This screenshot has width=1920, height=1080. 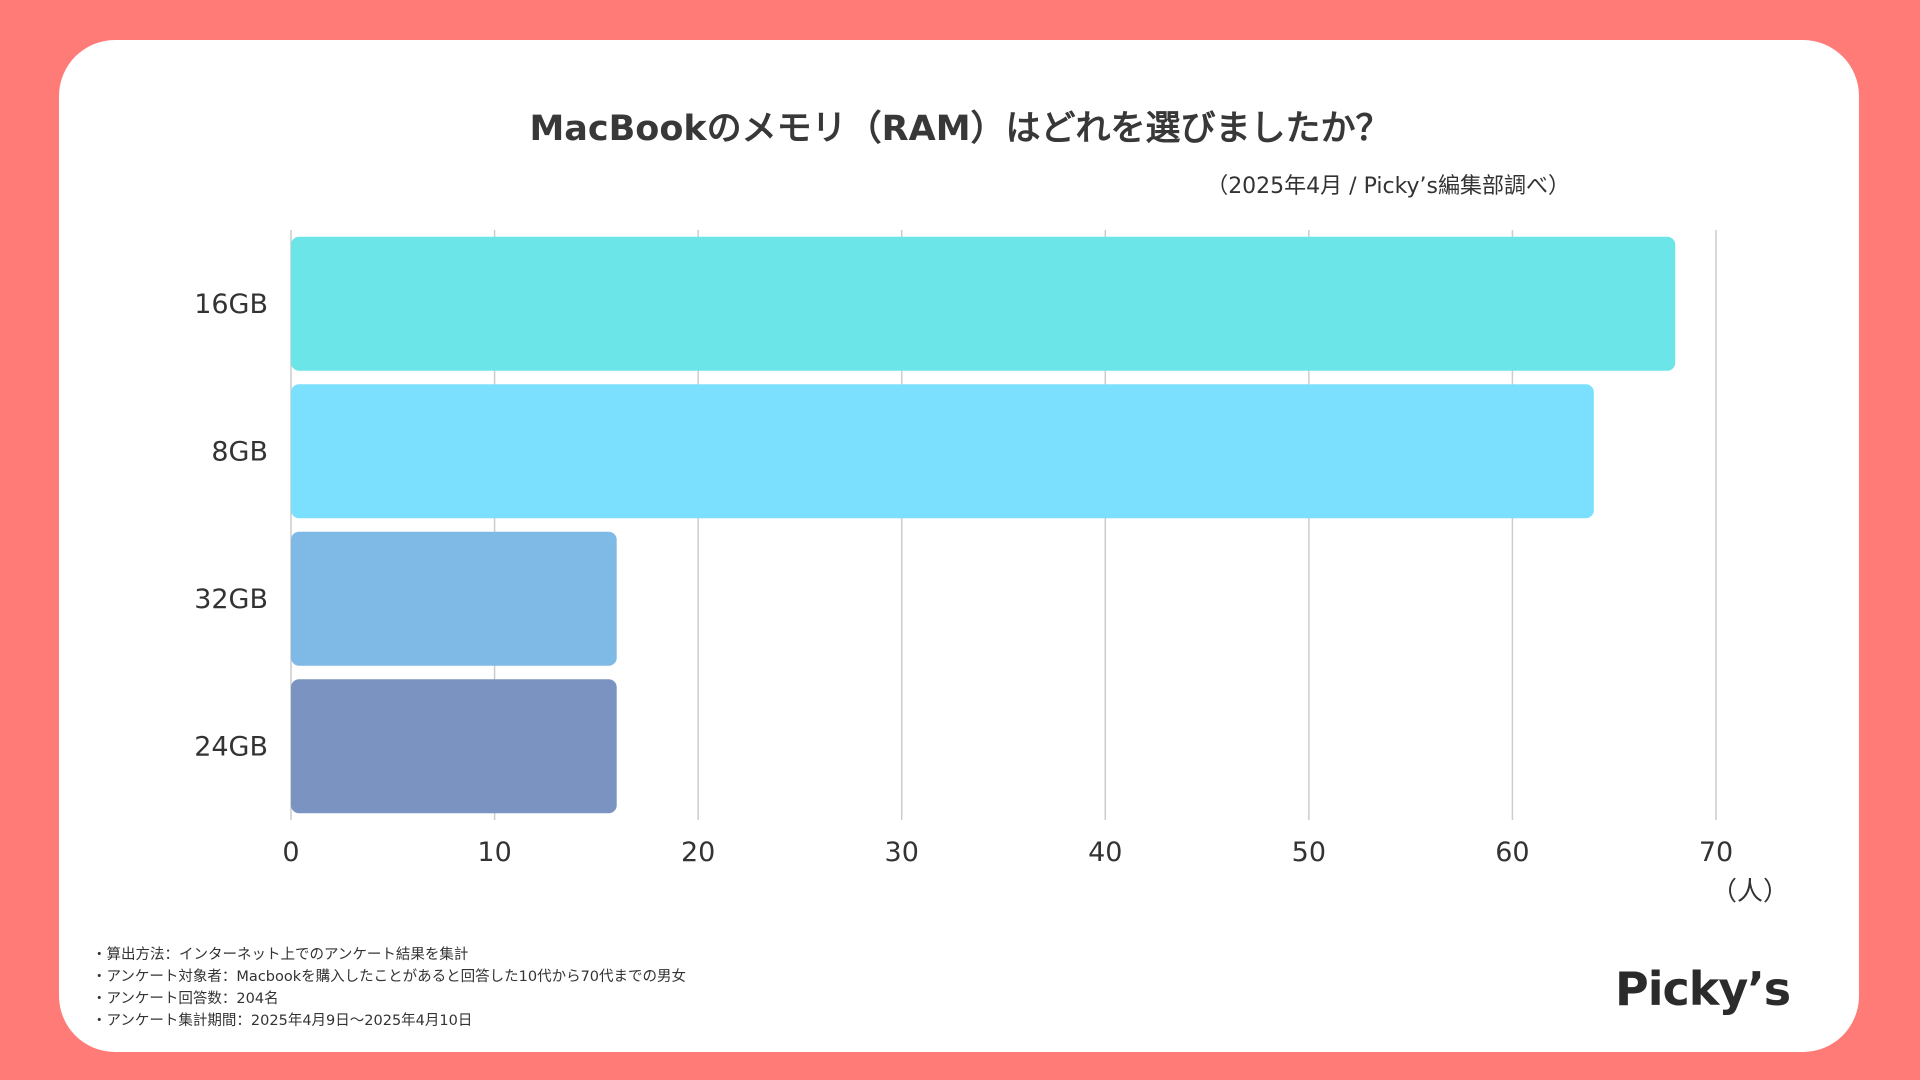 I want to click on chart-title: MacBookのメモリ（RAM）はどれを選びましたか？, so click(x=960, y=129).